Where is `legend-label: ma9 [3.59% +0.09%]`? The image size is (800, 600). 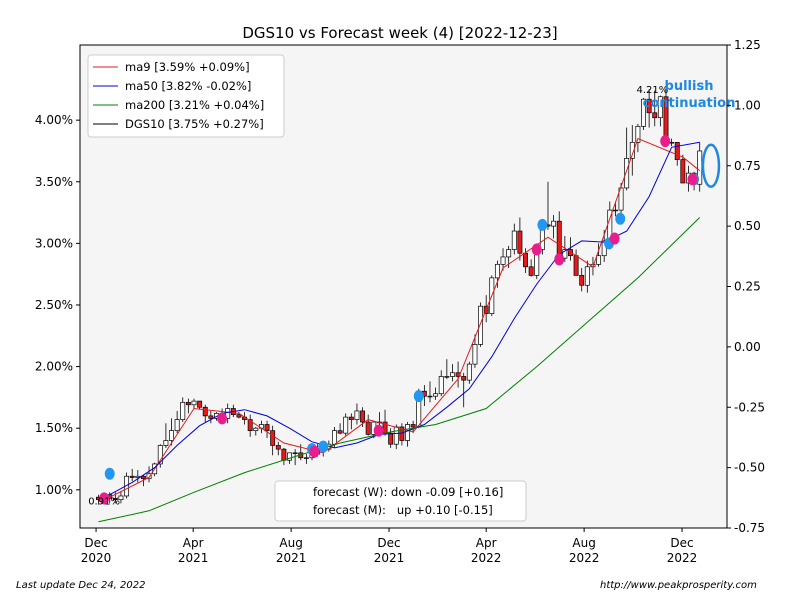
legend-label: ma9 [3.59% +0.09%] is located at coordinates (187, 67).